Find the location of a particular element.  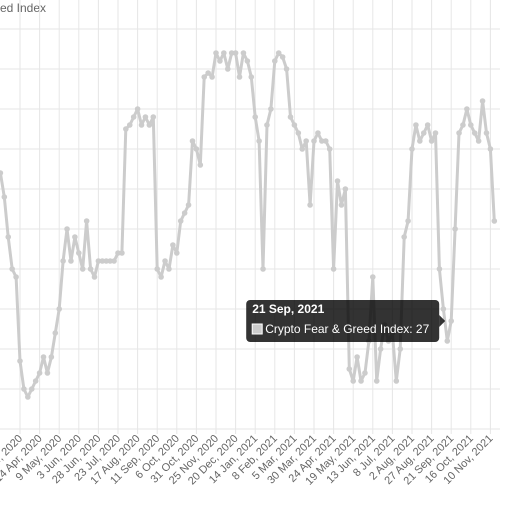

tooltip-box is located at coordinates (343, 321).